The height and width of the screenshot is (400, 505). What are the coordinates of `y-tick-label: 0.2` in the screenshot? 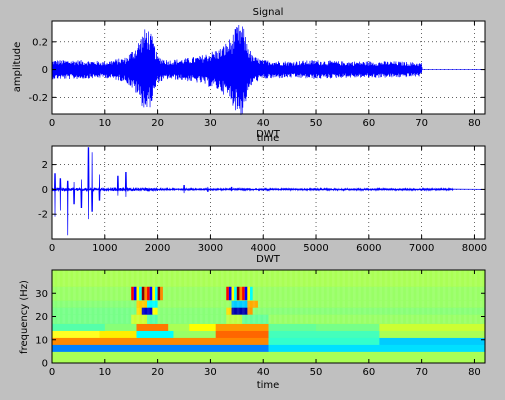 It's located at (40, 42).